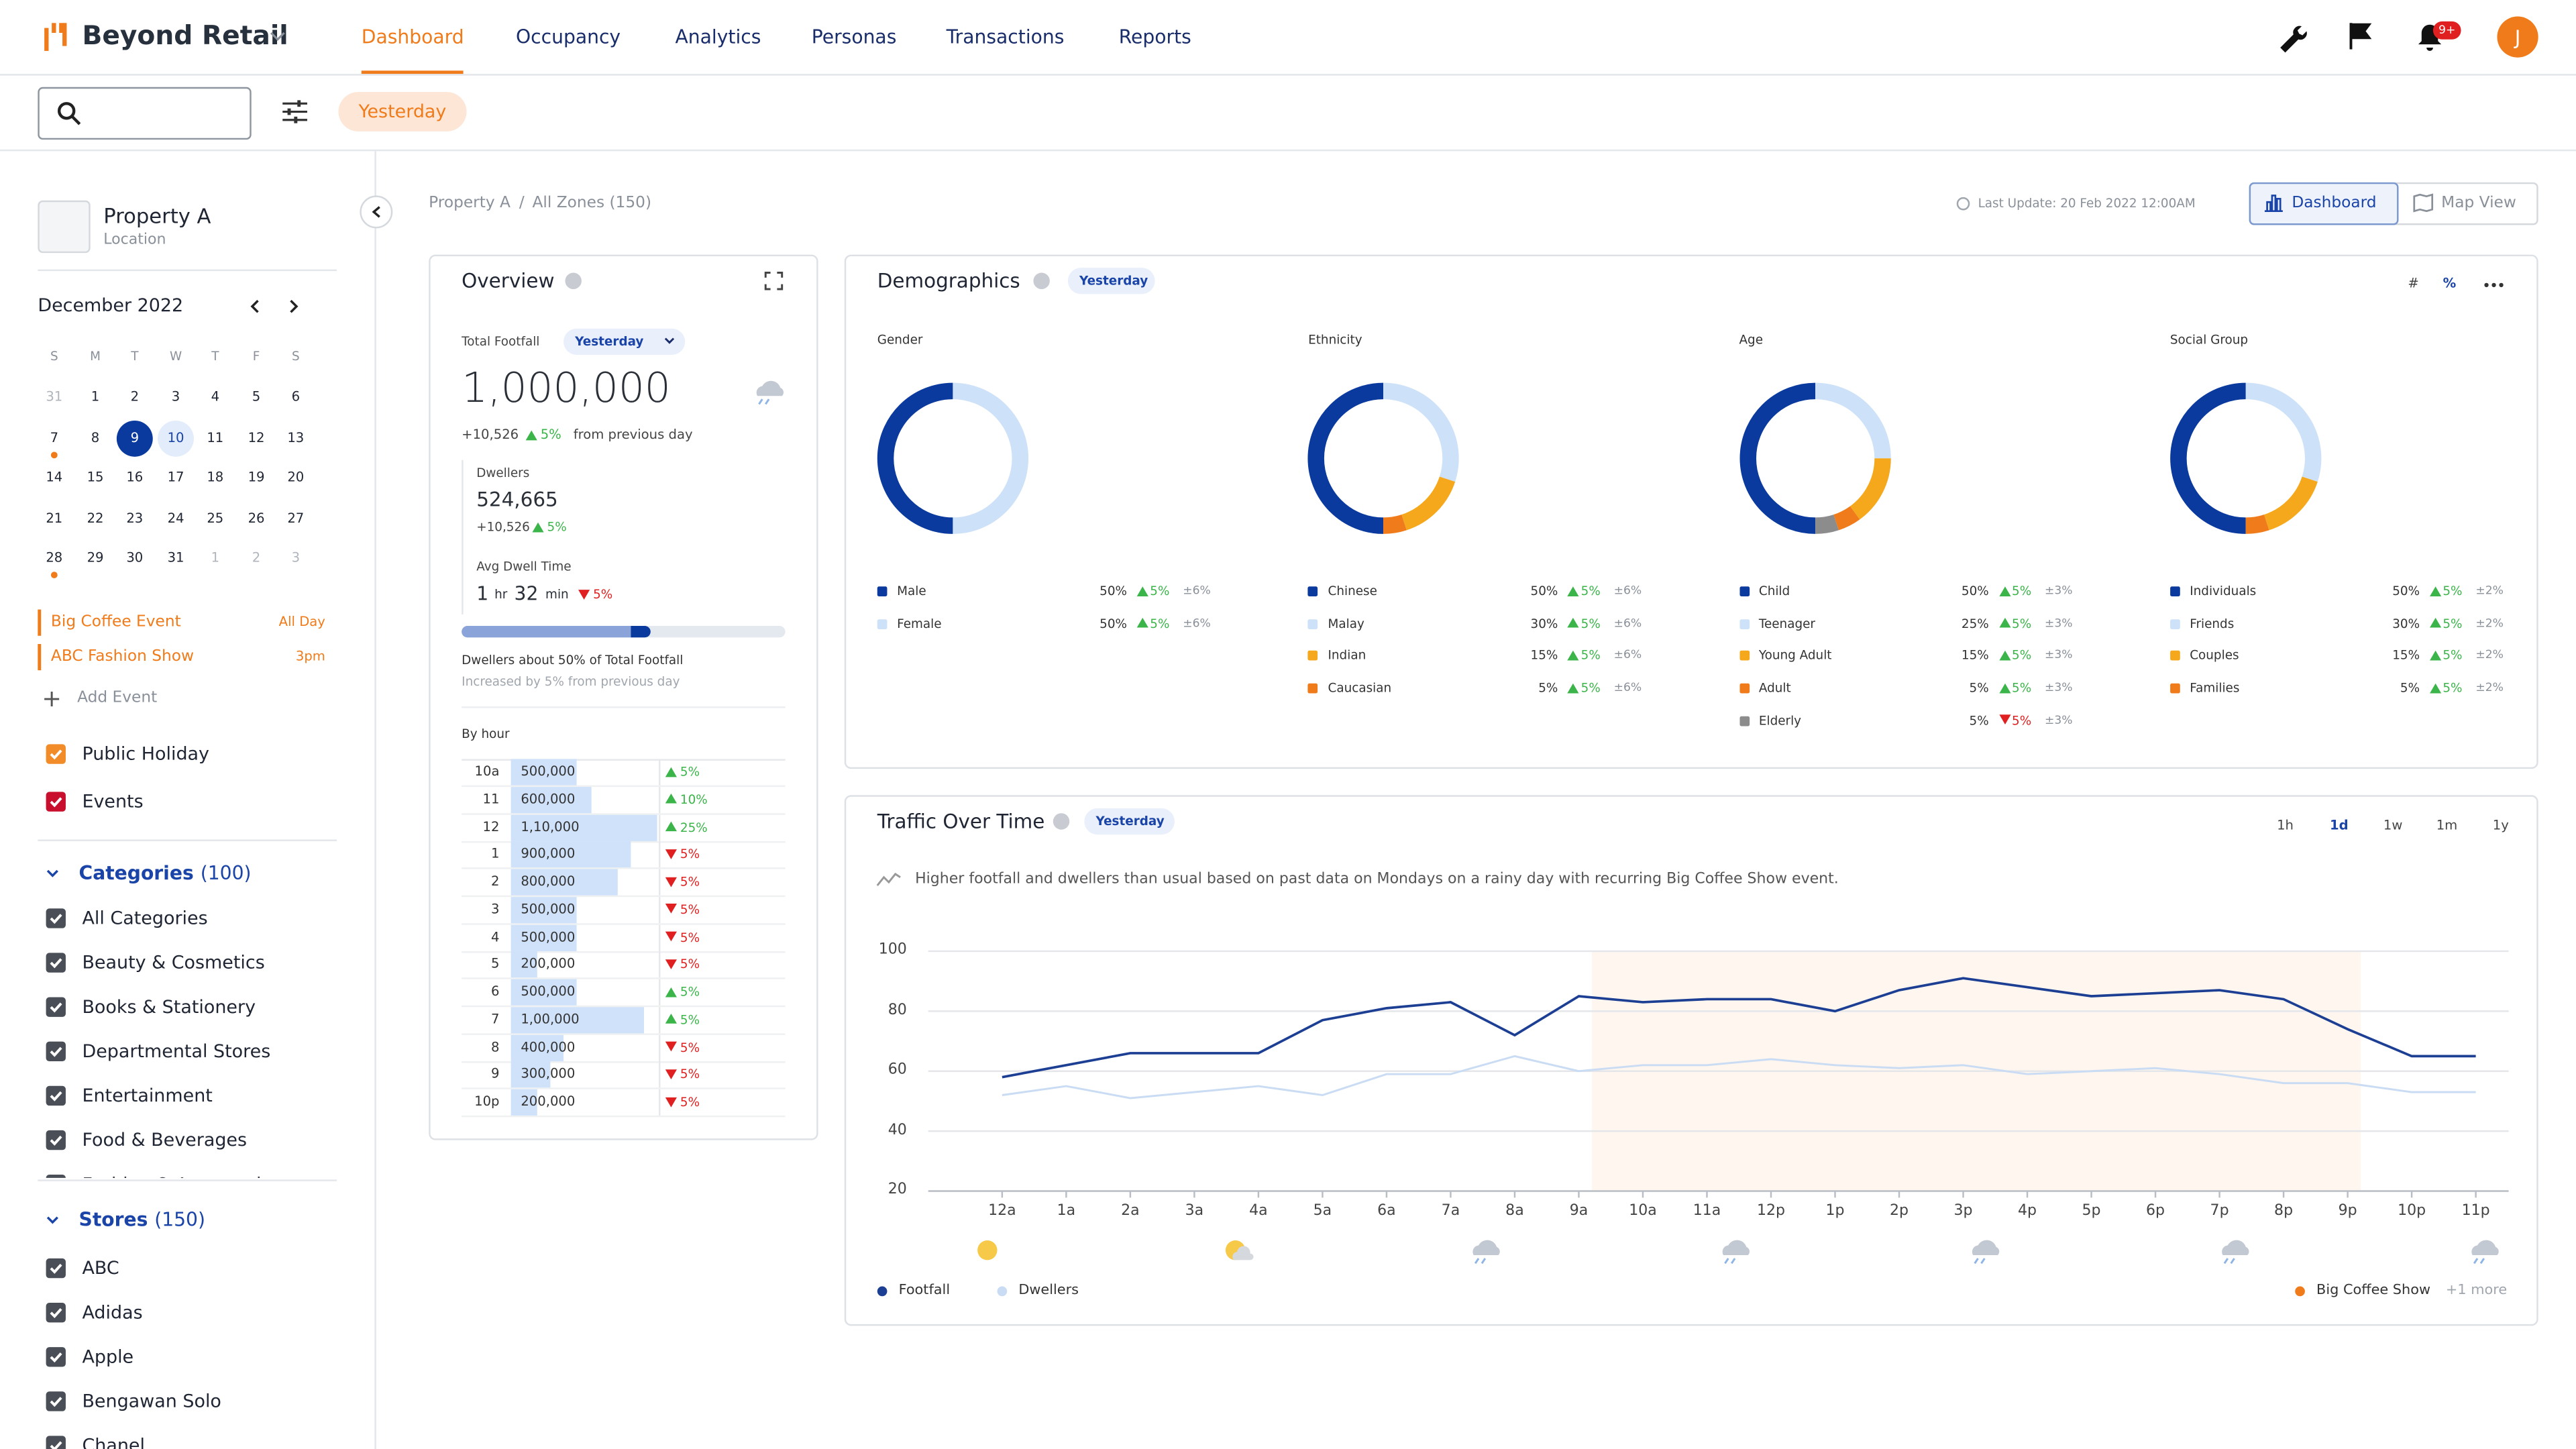  I want to click on calendar-day: 16, so click(135, 477).